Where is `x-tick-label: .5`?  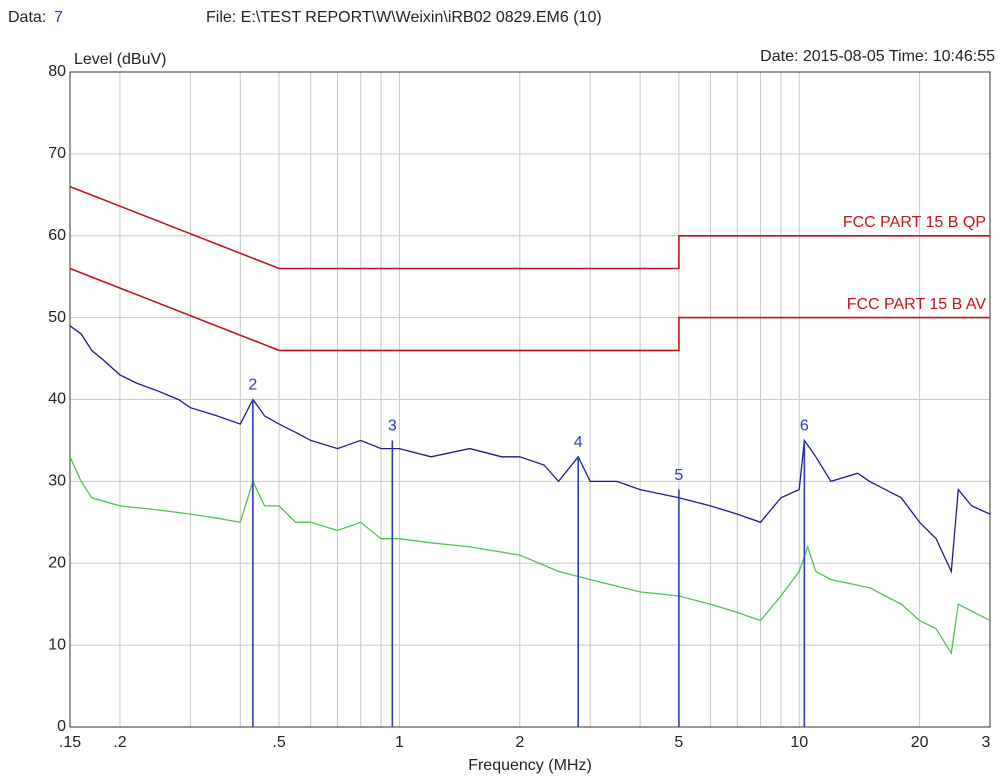 x-tick-label: .5 is located at coordinates (278, 742).